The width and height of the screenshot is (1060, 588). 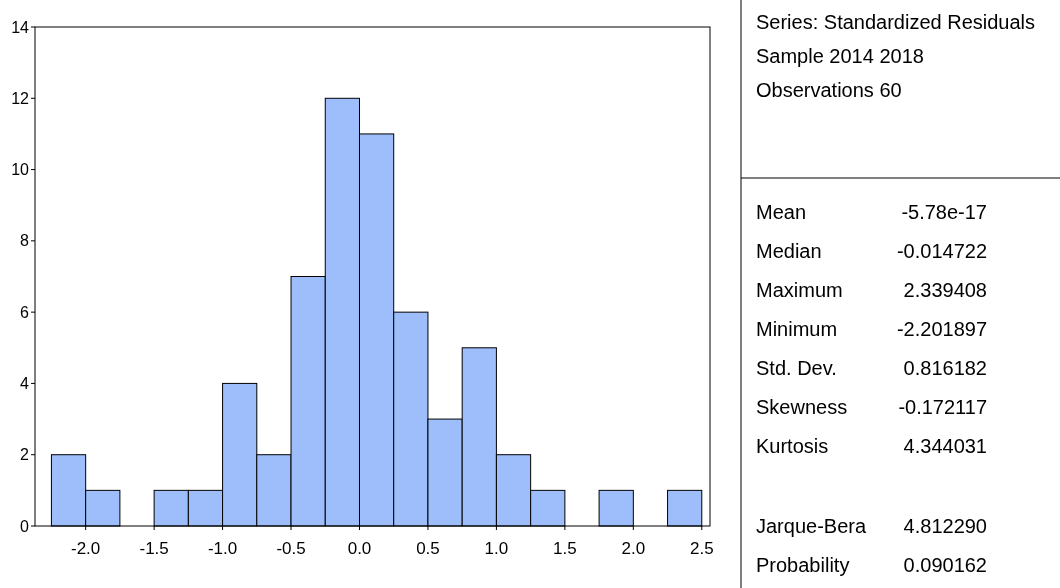 What do you see at coordinates (799, 290) in the screenshot?
I see `text: Maximum` at bounding box center [799, 290].